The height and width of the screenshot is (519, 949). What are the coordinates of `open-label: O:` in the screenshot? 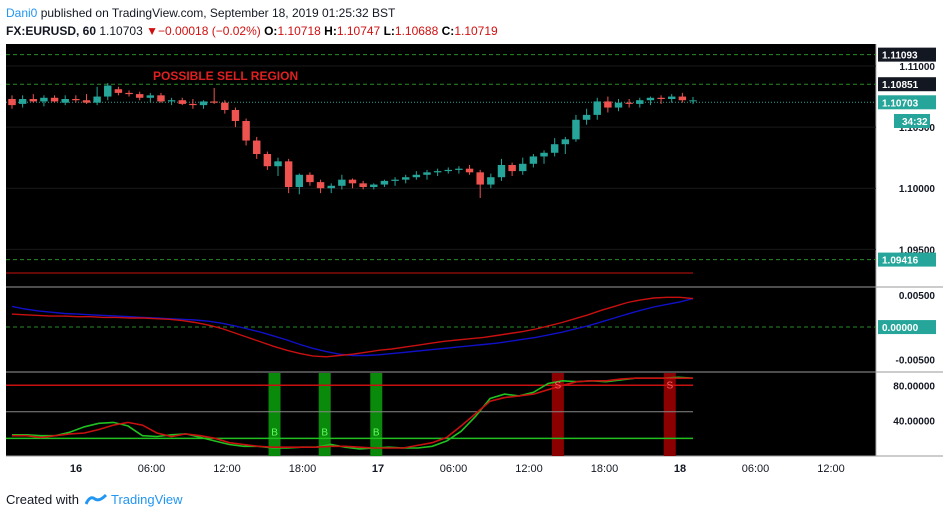 It's located at (271, 31).